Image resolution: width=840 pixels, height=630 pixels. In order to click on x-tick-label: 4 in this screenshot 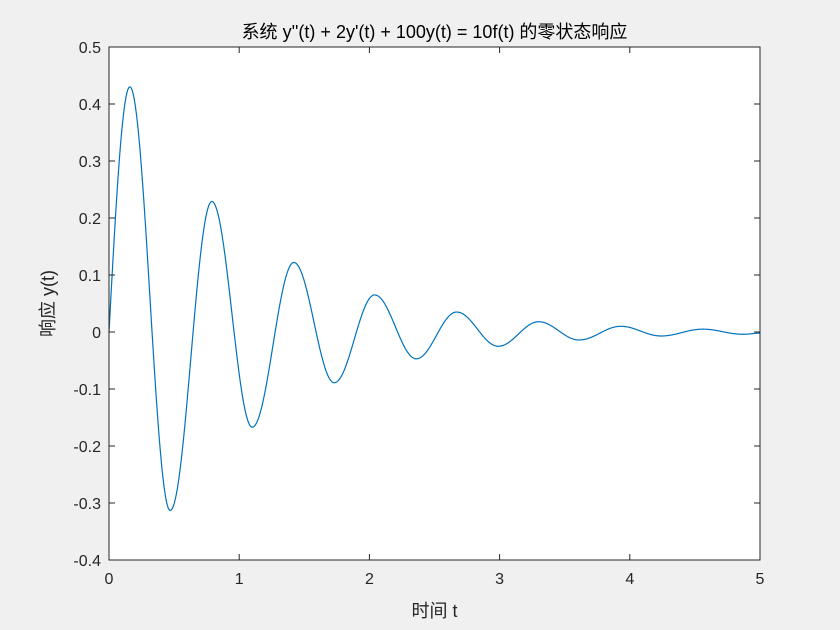, I will do `click(629, 579)`.